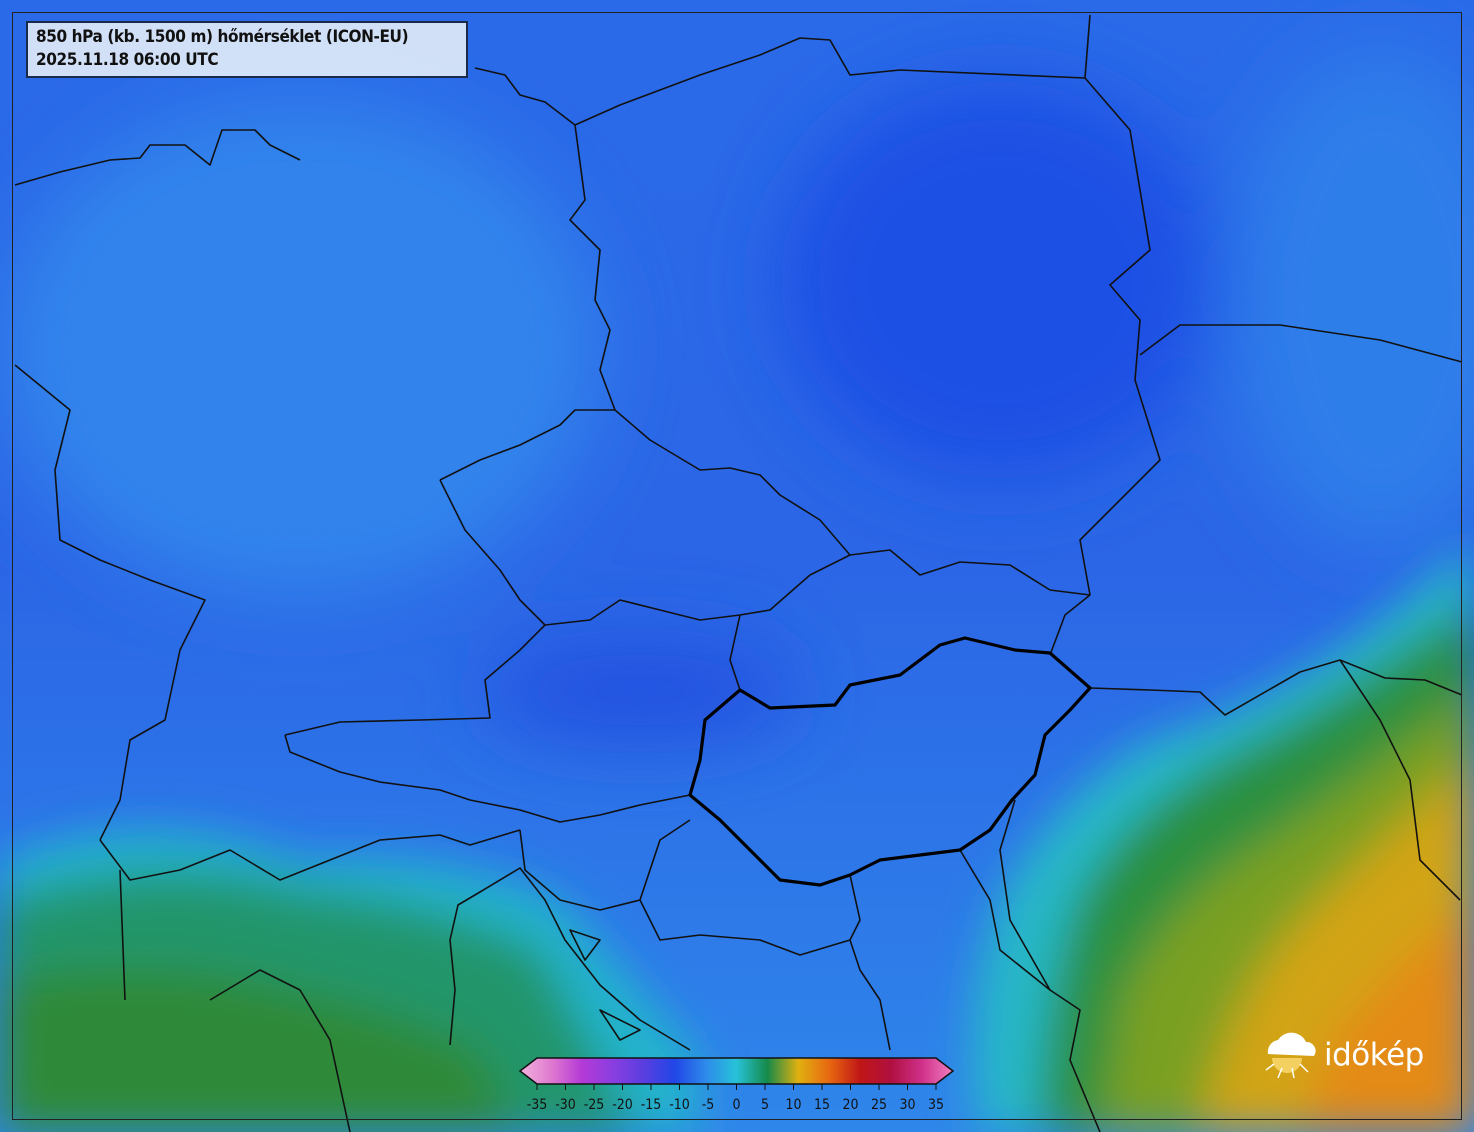 The image size is (1474, 1132). Describe the element at coordinates (1120, 336) in the screenshot. I see `border-poland-east` at that location.